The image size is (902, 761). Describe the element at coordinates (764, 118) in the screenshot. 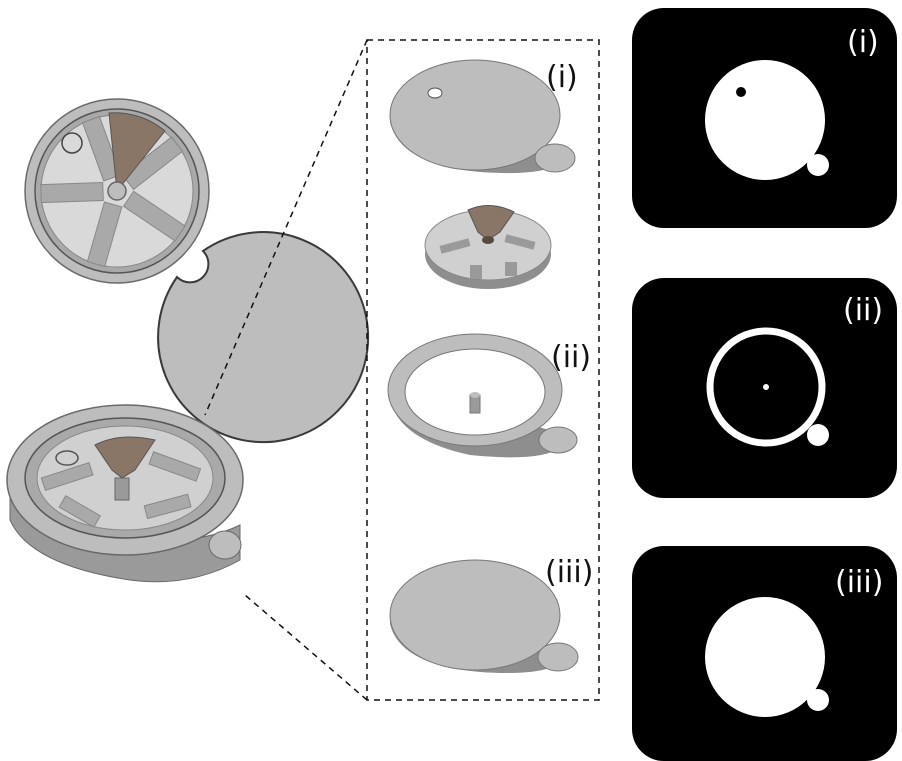

I see `mask-i-panel` at that location.